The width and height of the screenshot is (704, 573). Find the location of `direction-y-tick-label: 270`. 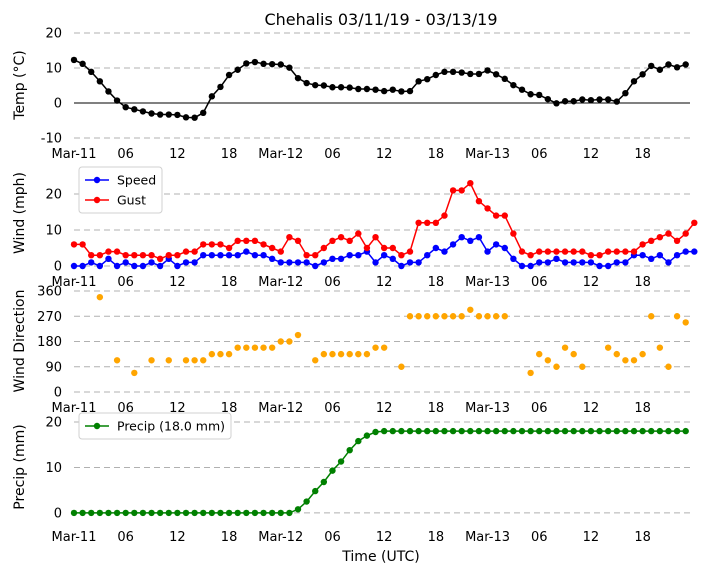

direction-y-tick-label: 270 is located at coordinates (49, 317).